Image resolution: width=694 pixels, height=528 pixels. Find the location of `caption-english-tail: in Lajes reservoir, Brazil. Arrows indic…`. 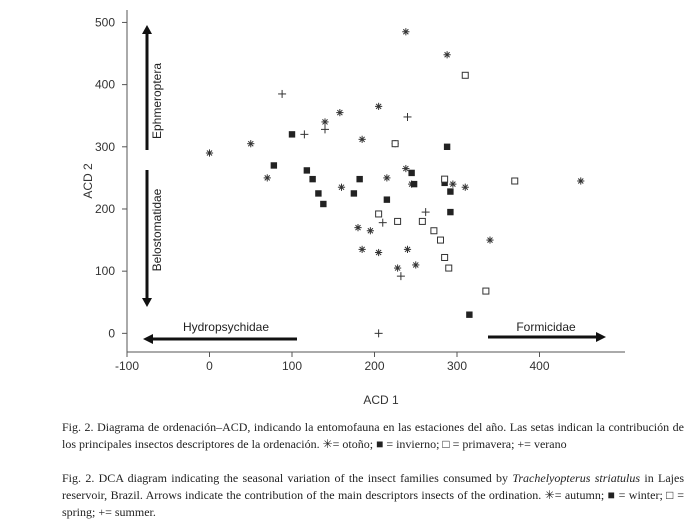

caption-english-tail: in Lajes reservoir, Brazil. Arrows indic… is located at coordinates (373, 495).